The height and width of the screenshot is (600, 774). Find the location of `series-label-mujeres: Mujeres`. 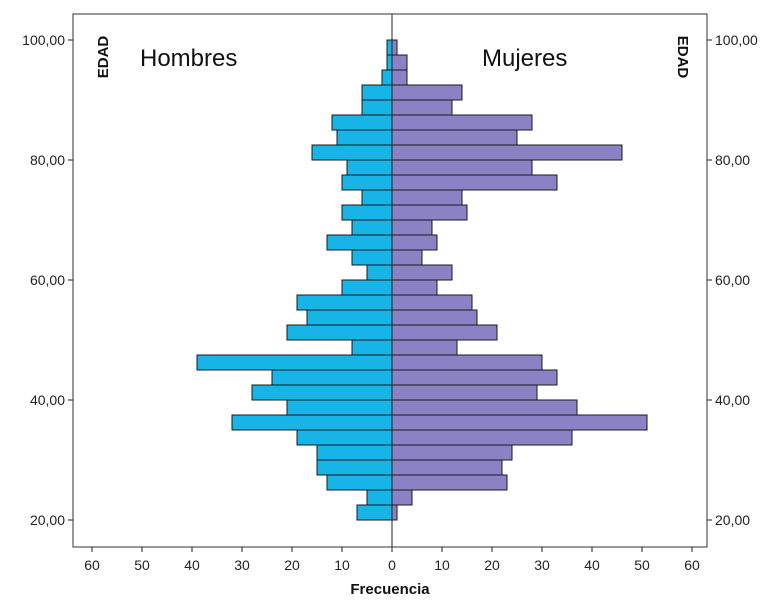

series-label-mujeres: Mujeres is located at coordinates (524, 58).